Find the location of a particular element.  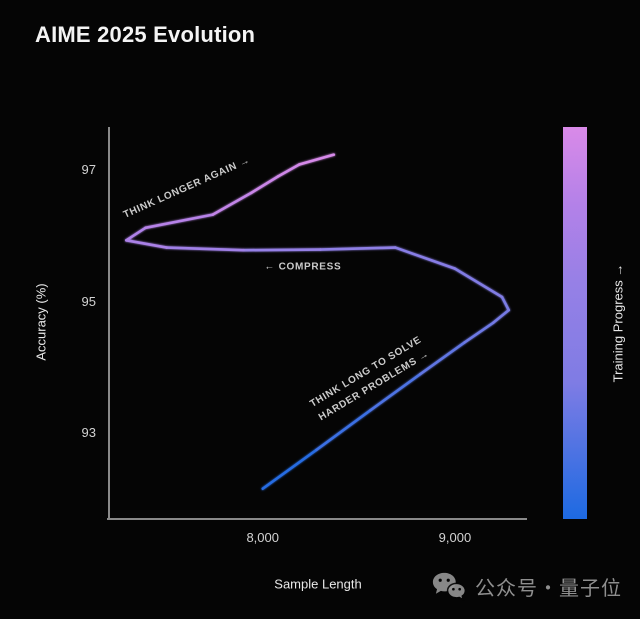

watermark-text: 公众号・量子位 is located at coordinates (548, 589).